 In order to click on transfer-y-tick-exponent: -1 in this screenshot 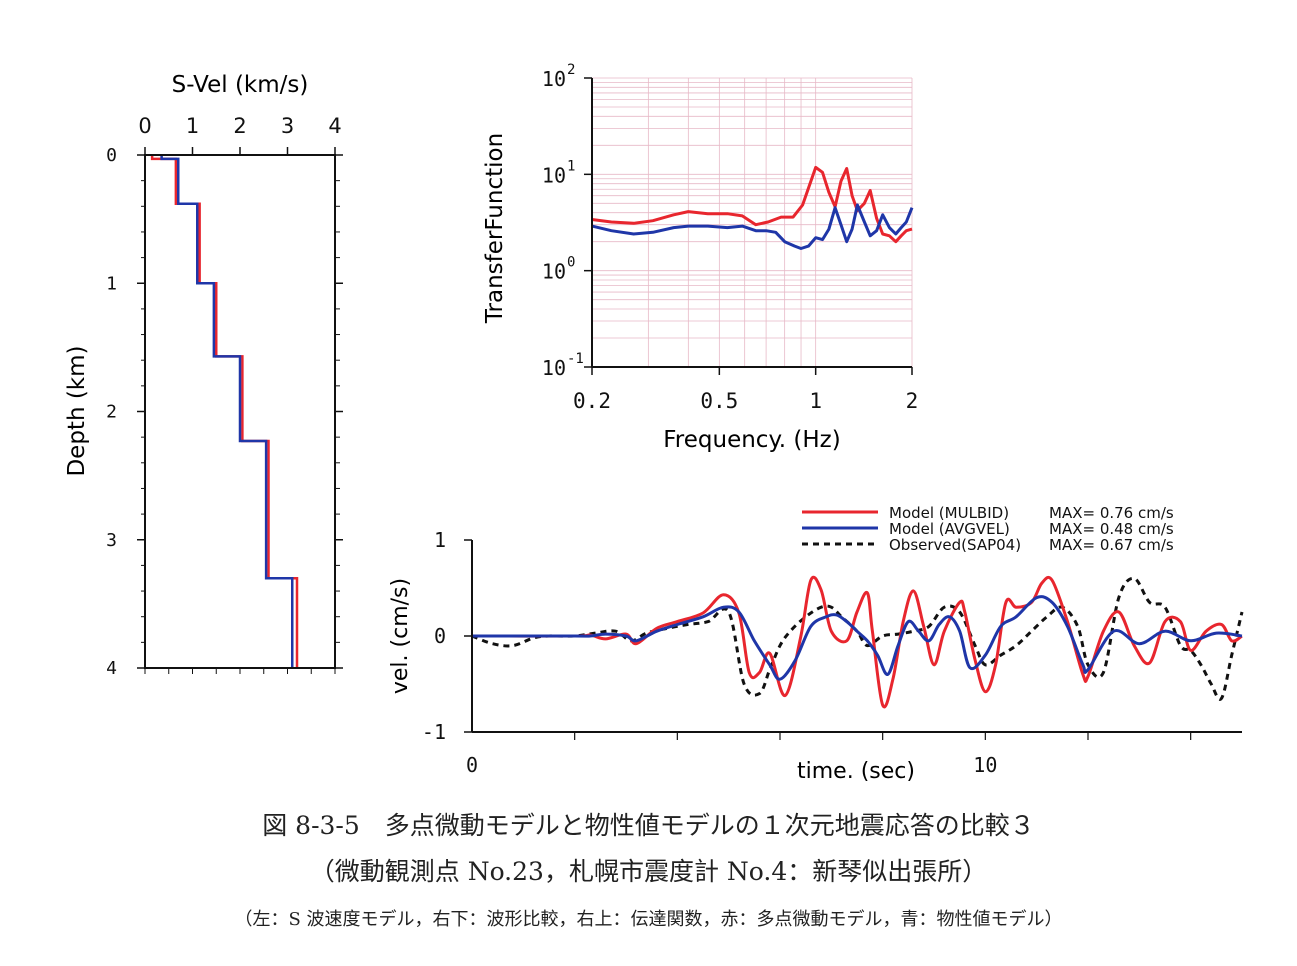, I will do `click(575, 359)`.